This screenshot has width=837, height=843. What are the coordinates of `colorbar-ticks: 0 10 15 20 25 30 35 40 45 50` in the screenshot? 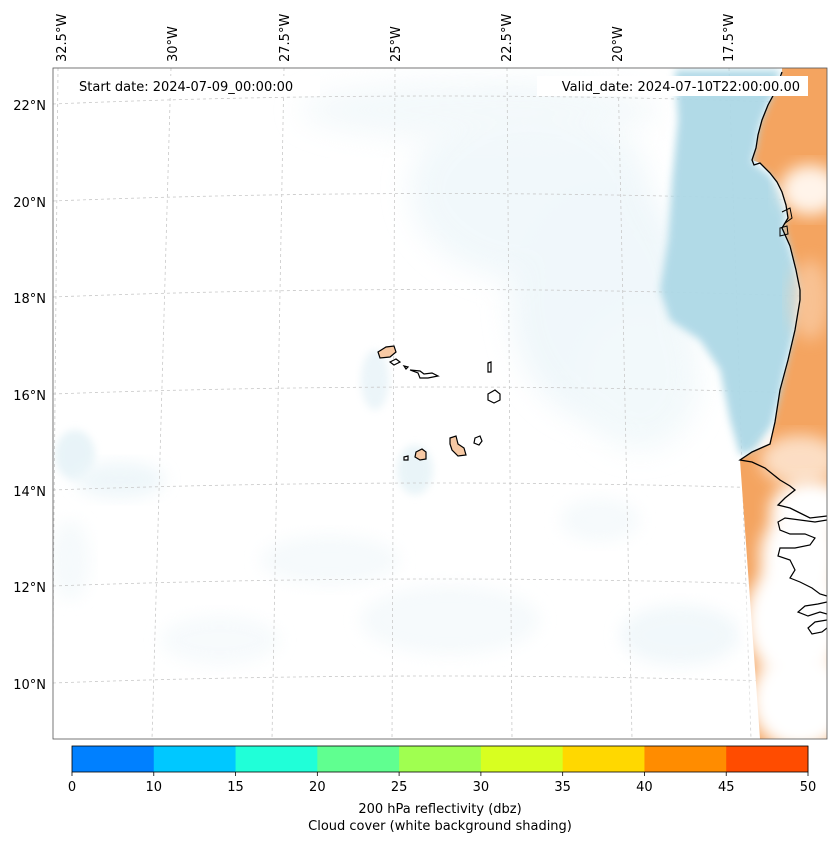 It's located at (442, 783).